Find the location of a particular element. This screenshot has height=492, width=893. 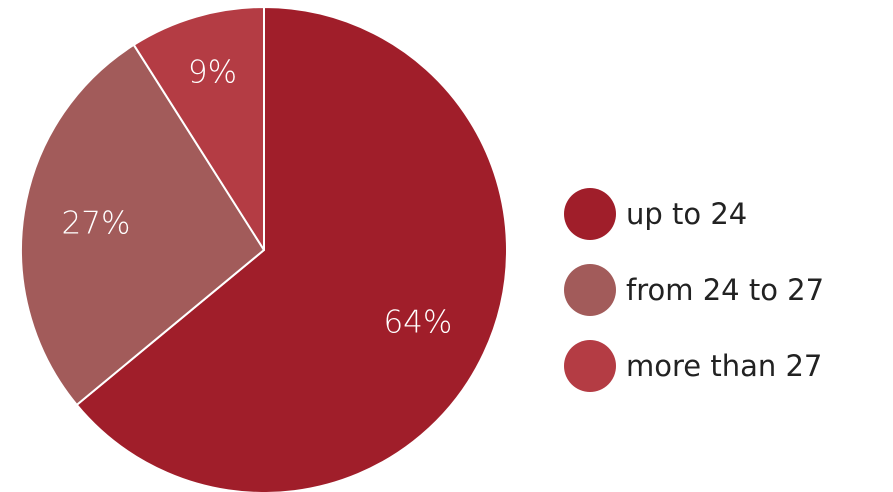

legend: up to 24 from 24 to 27 more than 27 is located at coordinates (694, 299).